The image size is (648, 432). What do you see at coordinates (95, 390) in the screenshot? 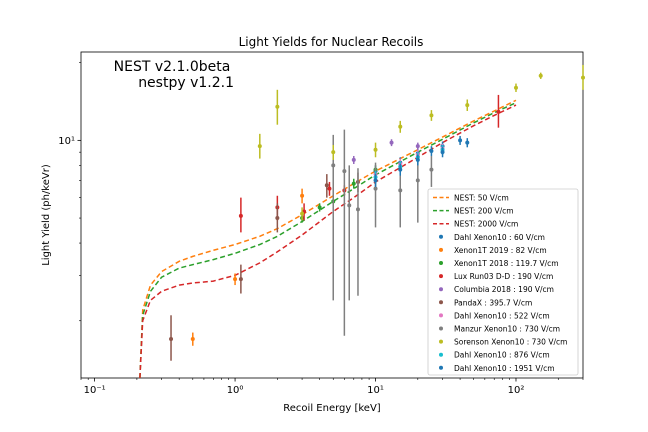
I see `x-tick-label-0: 10⁻¹` at bounding box center [95, 390].